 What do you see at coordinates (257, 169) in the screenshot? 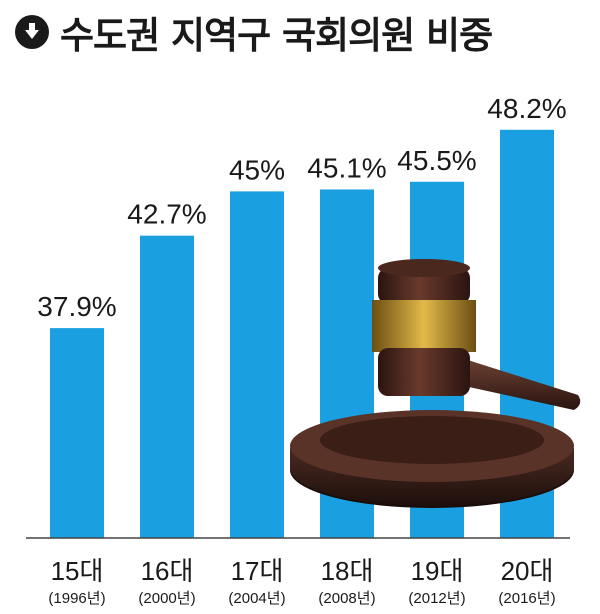
I see `value-label: 45%` at bounding box center [257, 169].